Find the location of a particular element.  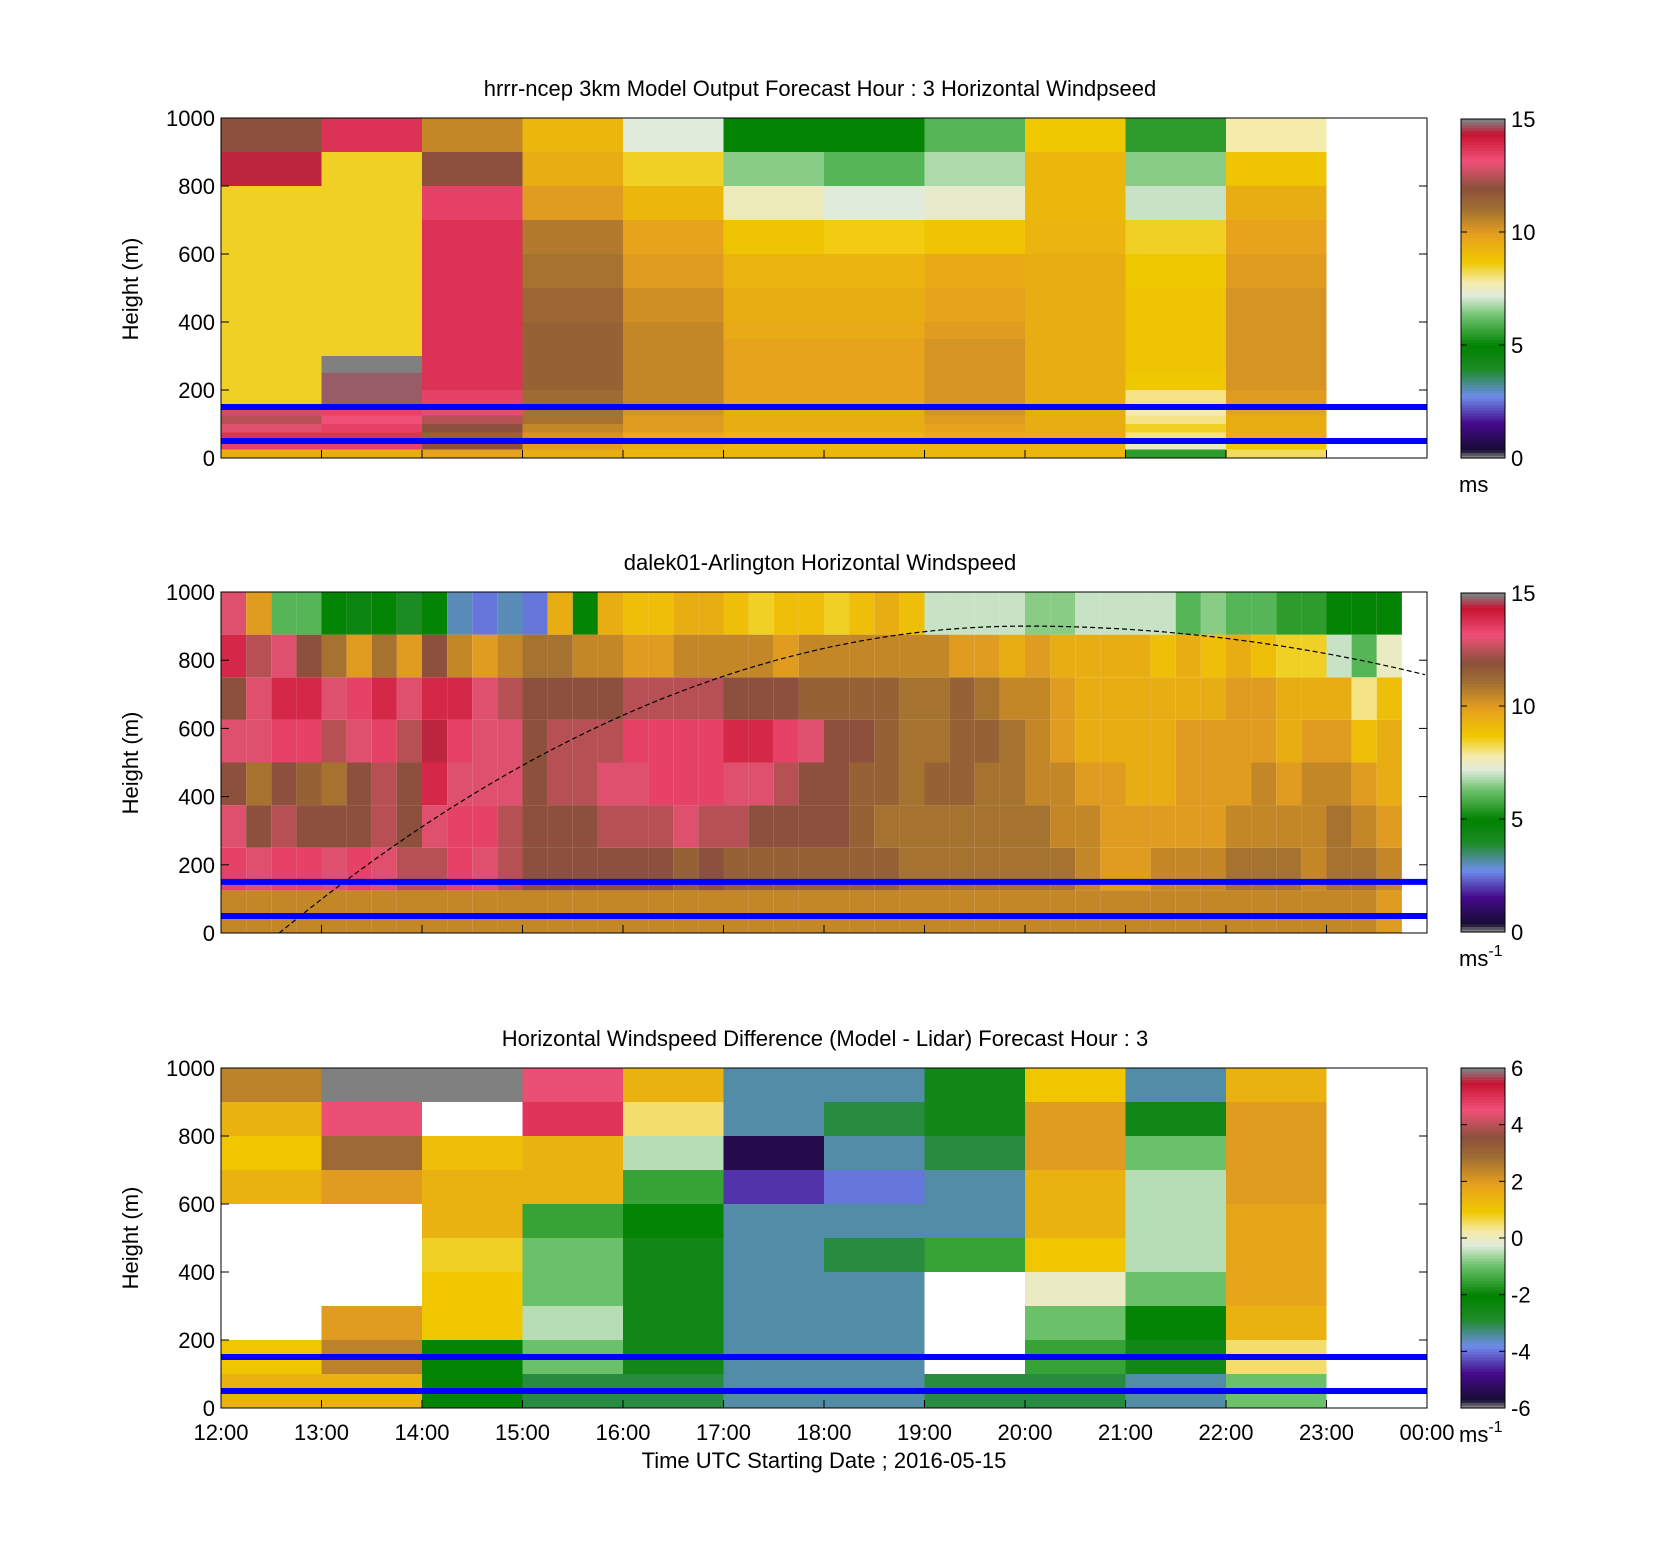

x-tick-label: 23:00 is located at coordinates (1326, 1432).